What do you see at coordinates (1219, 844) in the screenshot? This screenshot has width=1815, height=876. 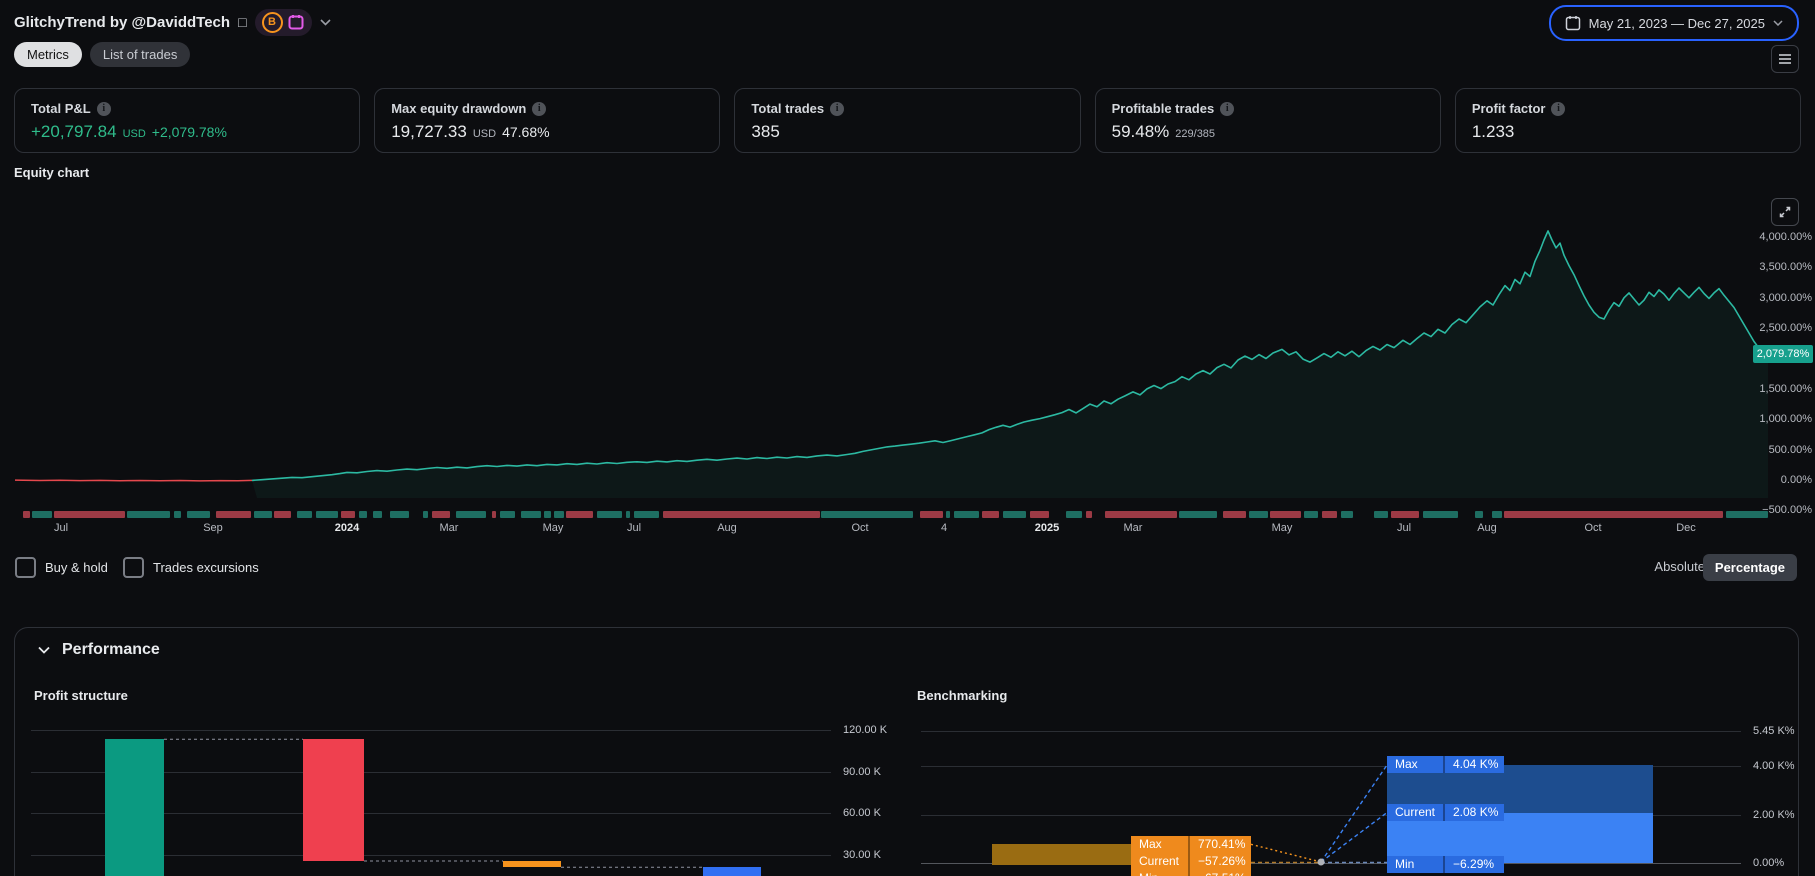 I see `benchmark-max-value: 770.41%` at bounding box center [1219, 844].